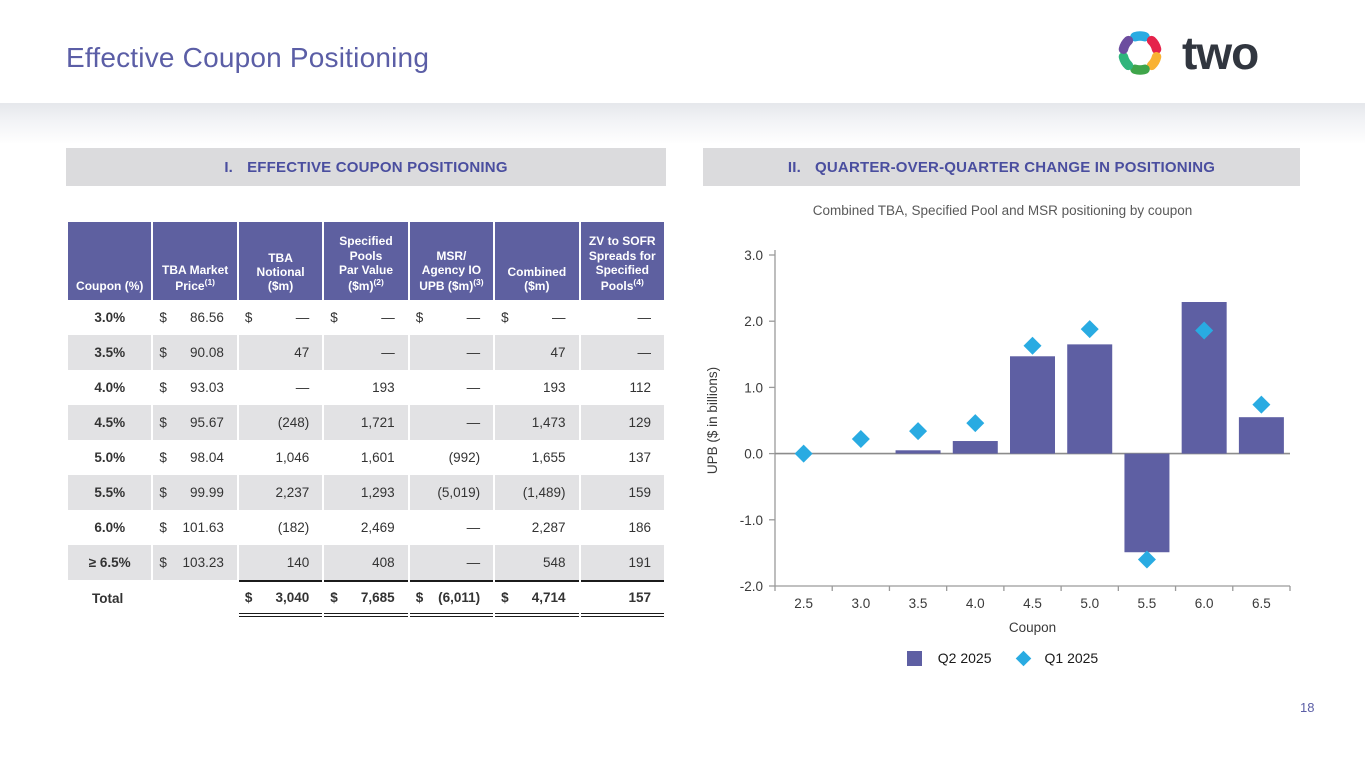 Image resolution: width=1365 pixels, height=768 pixels. I want to click on x-tick-label: 6.5, so click(1261, 603).